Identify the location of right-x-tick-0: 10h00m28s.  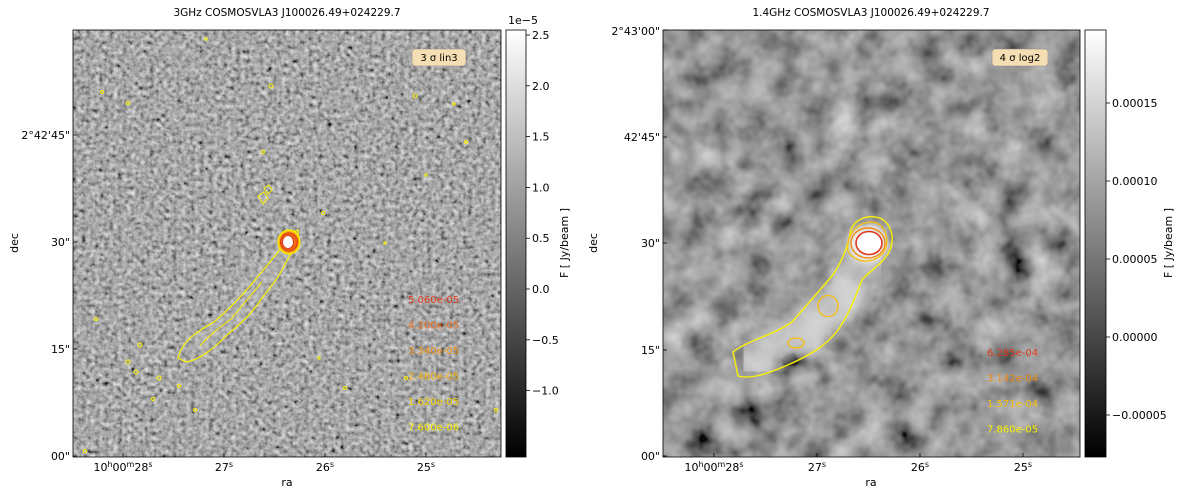
(713, 467).